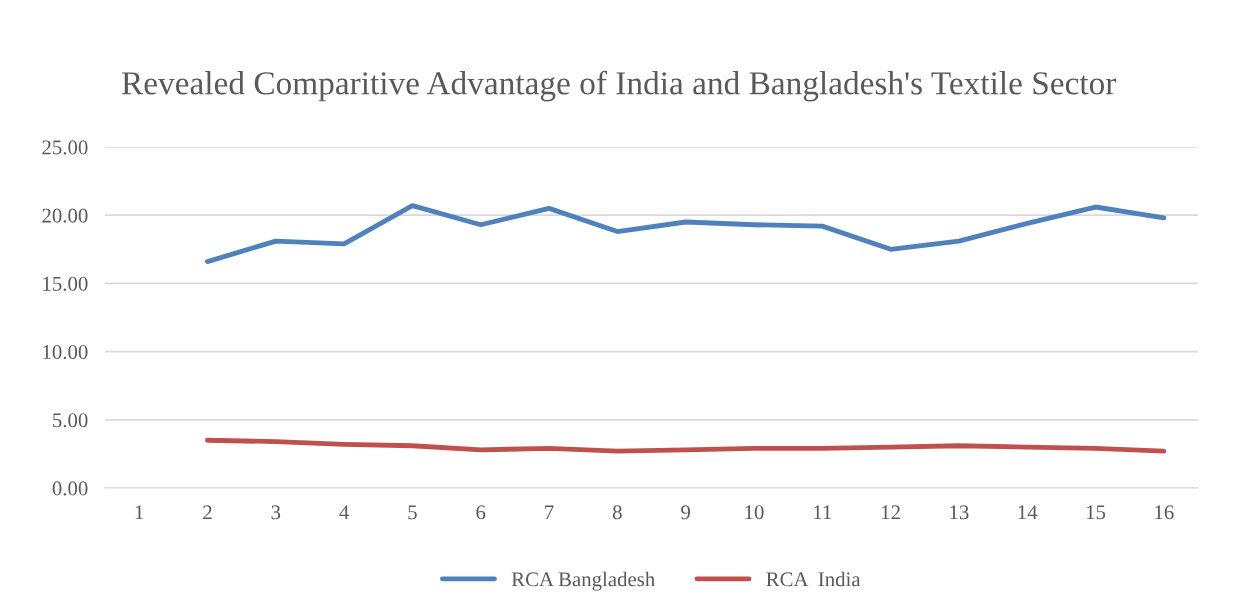  What do you see at coordinates (1164, 512) in the screenshot?
I see `x-tick-label: 16` at bounding box center [1164, 512].